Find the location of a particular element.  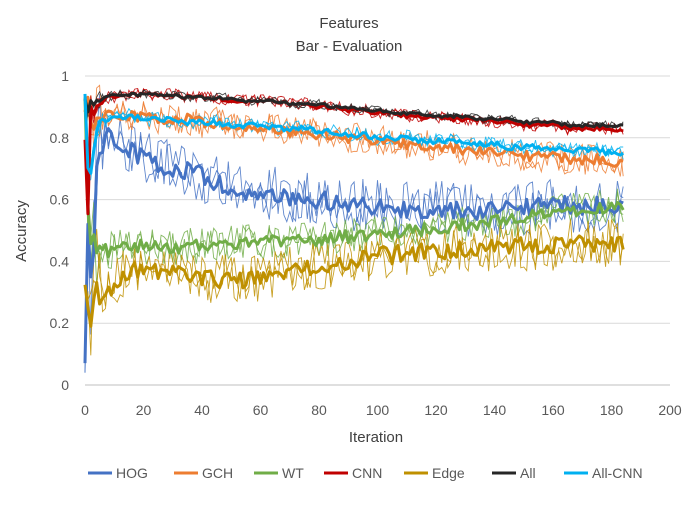

legend-item-gch: GCH is located at coordinates (203, 473).